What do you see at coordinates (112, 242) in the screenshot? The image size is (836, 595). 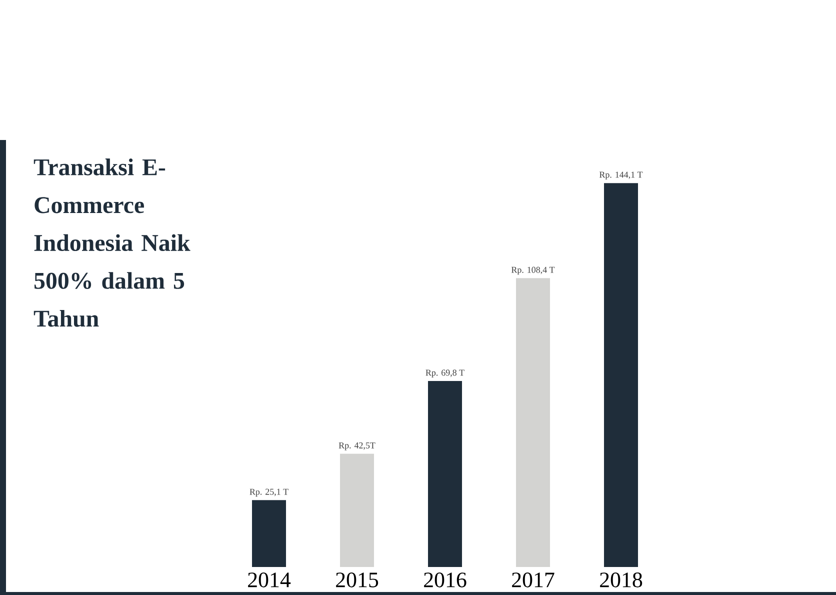 I see `text: Transaksi E-Commerce Indonesia Naik 500% dalam 5 Tahun` at bounding box center [112, 242].